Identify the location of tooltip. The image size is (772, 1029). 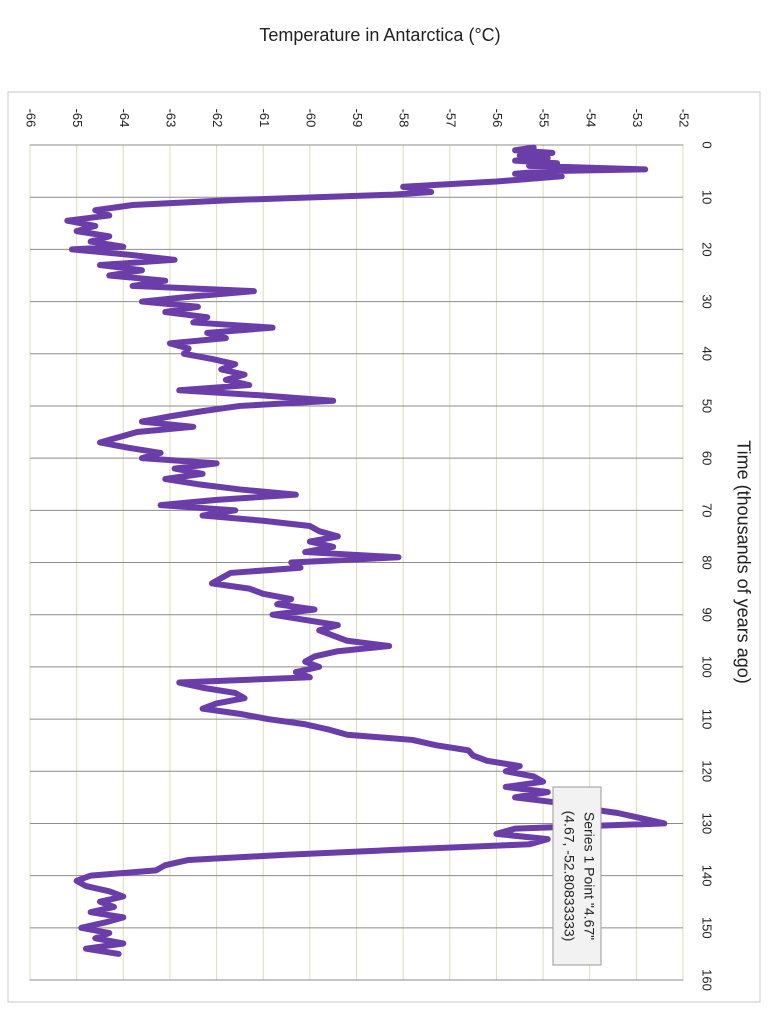
(577, 876).